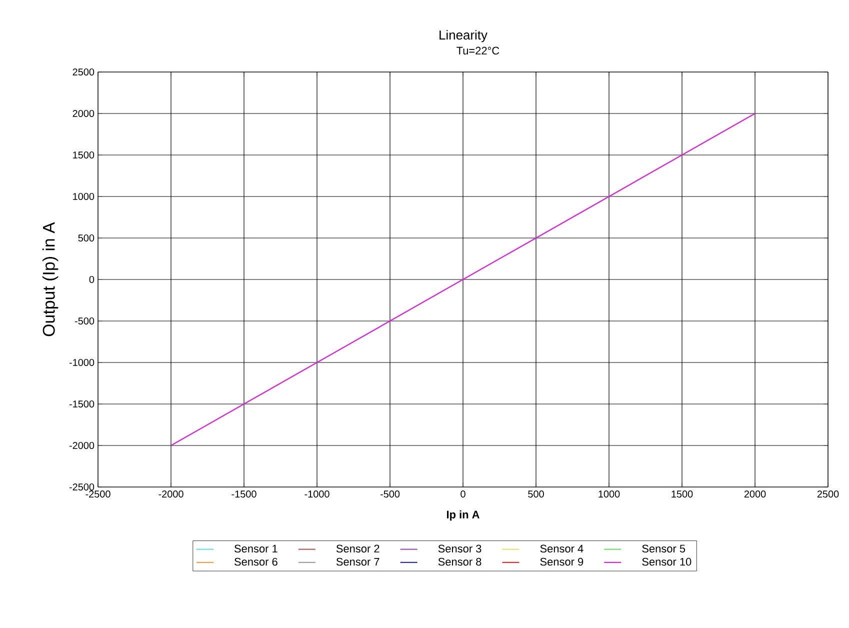 This screenshot has height=628, width=849. I want to click on x-tick-label: -1500, so click(244, 494).